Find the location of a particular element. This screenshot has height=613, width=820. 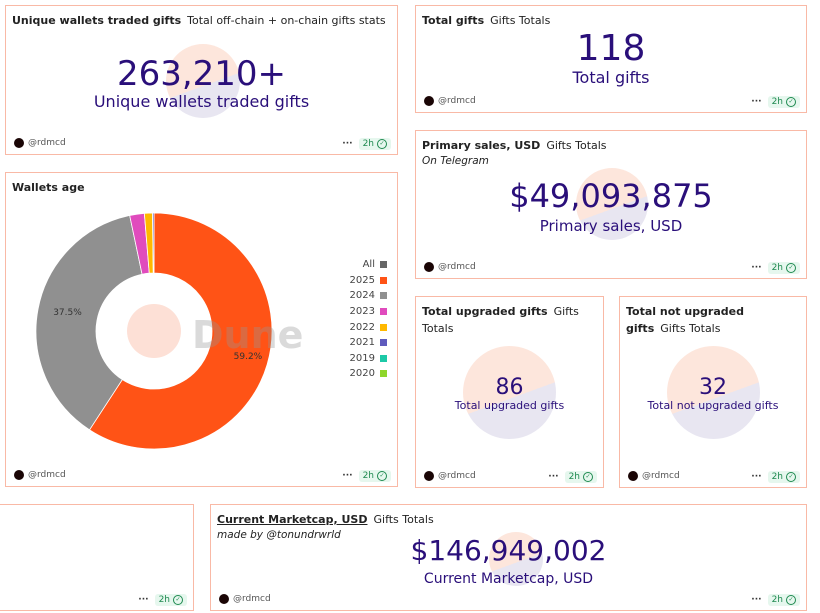

pie-slice-2025 is located at coordinates (180, 331).